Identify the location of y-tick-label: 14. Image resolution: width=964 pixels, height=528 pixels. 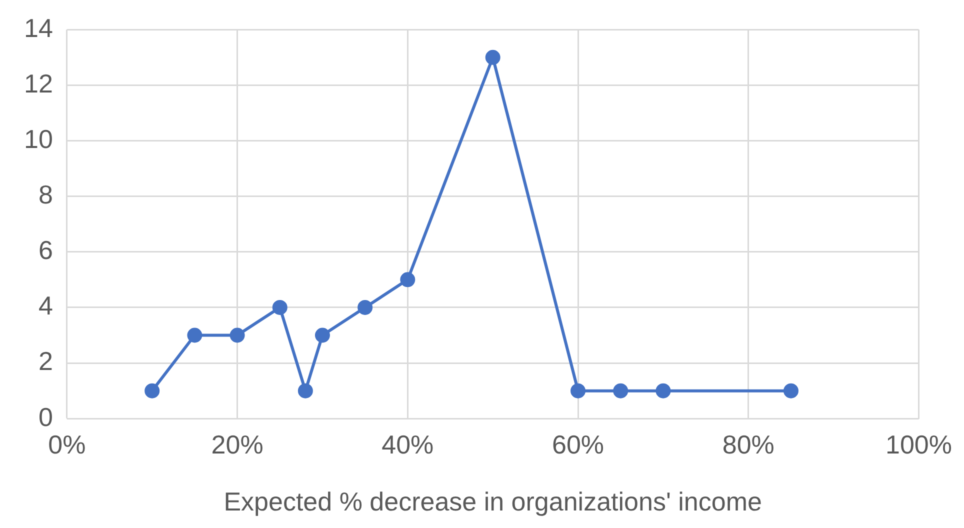
(38, 27).